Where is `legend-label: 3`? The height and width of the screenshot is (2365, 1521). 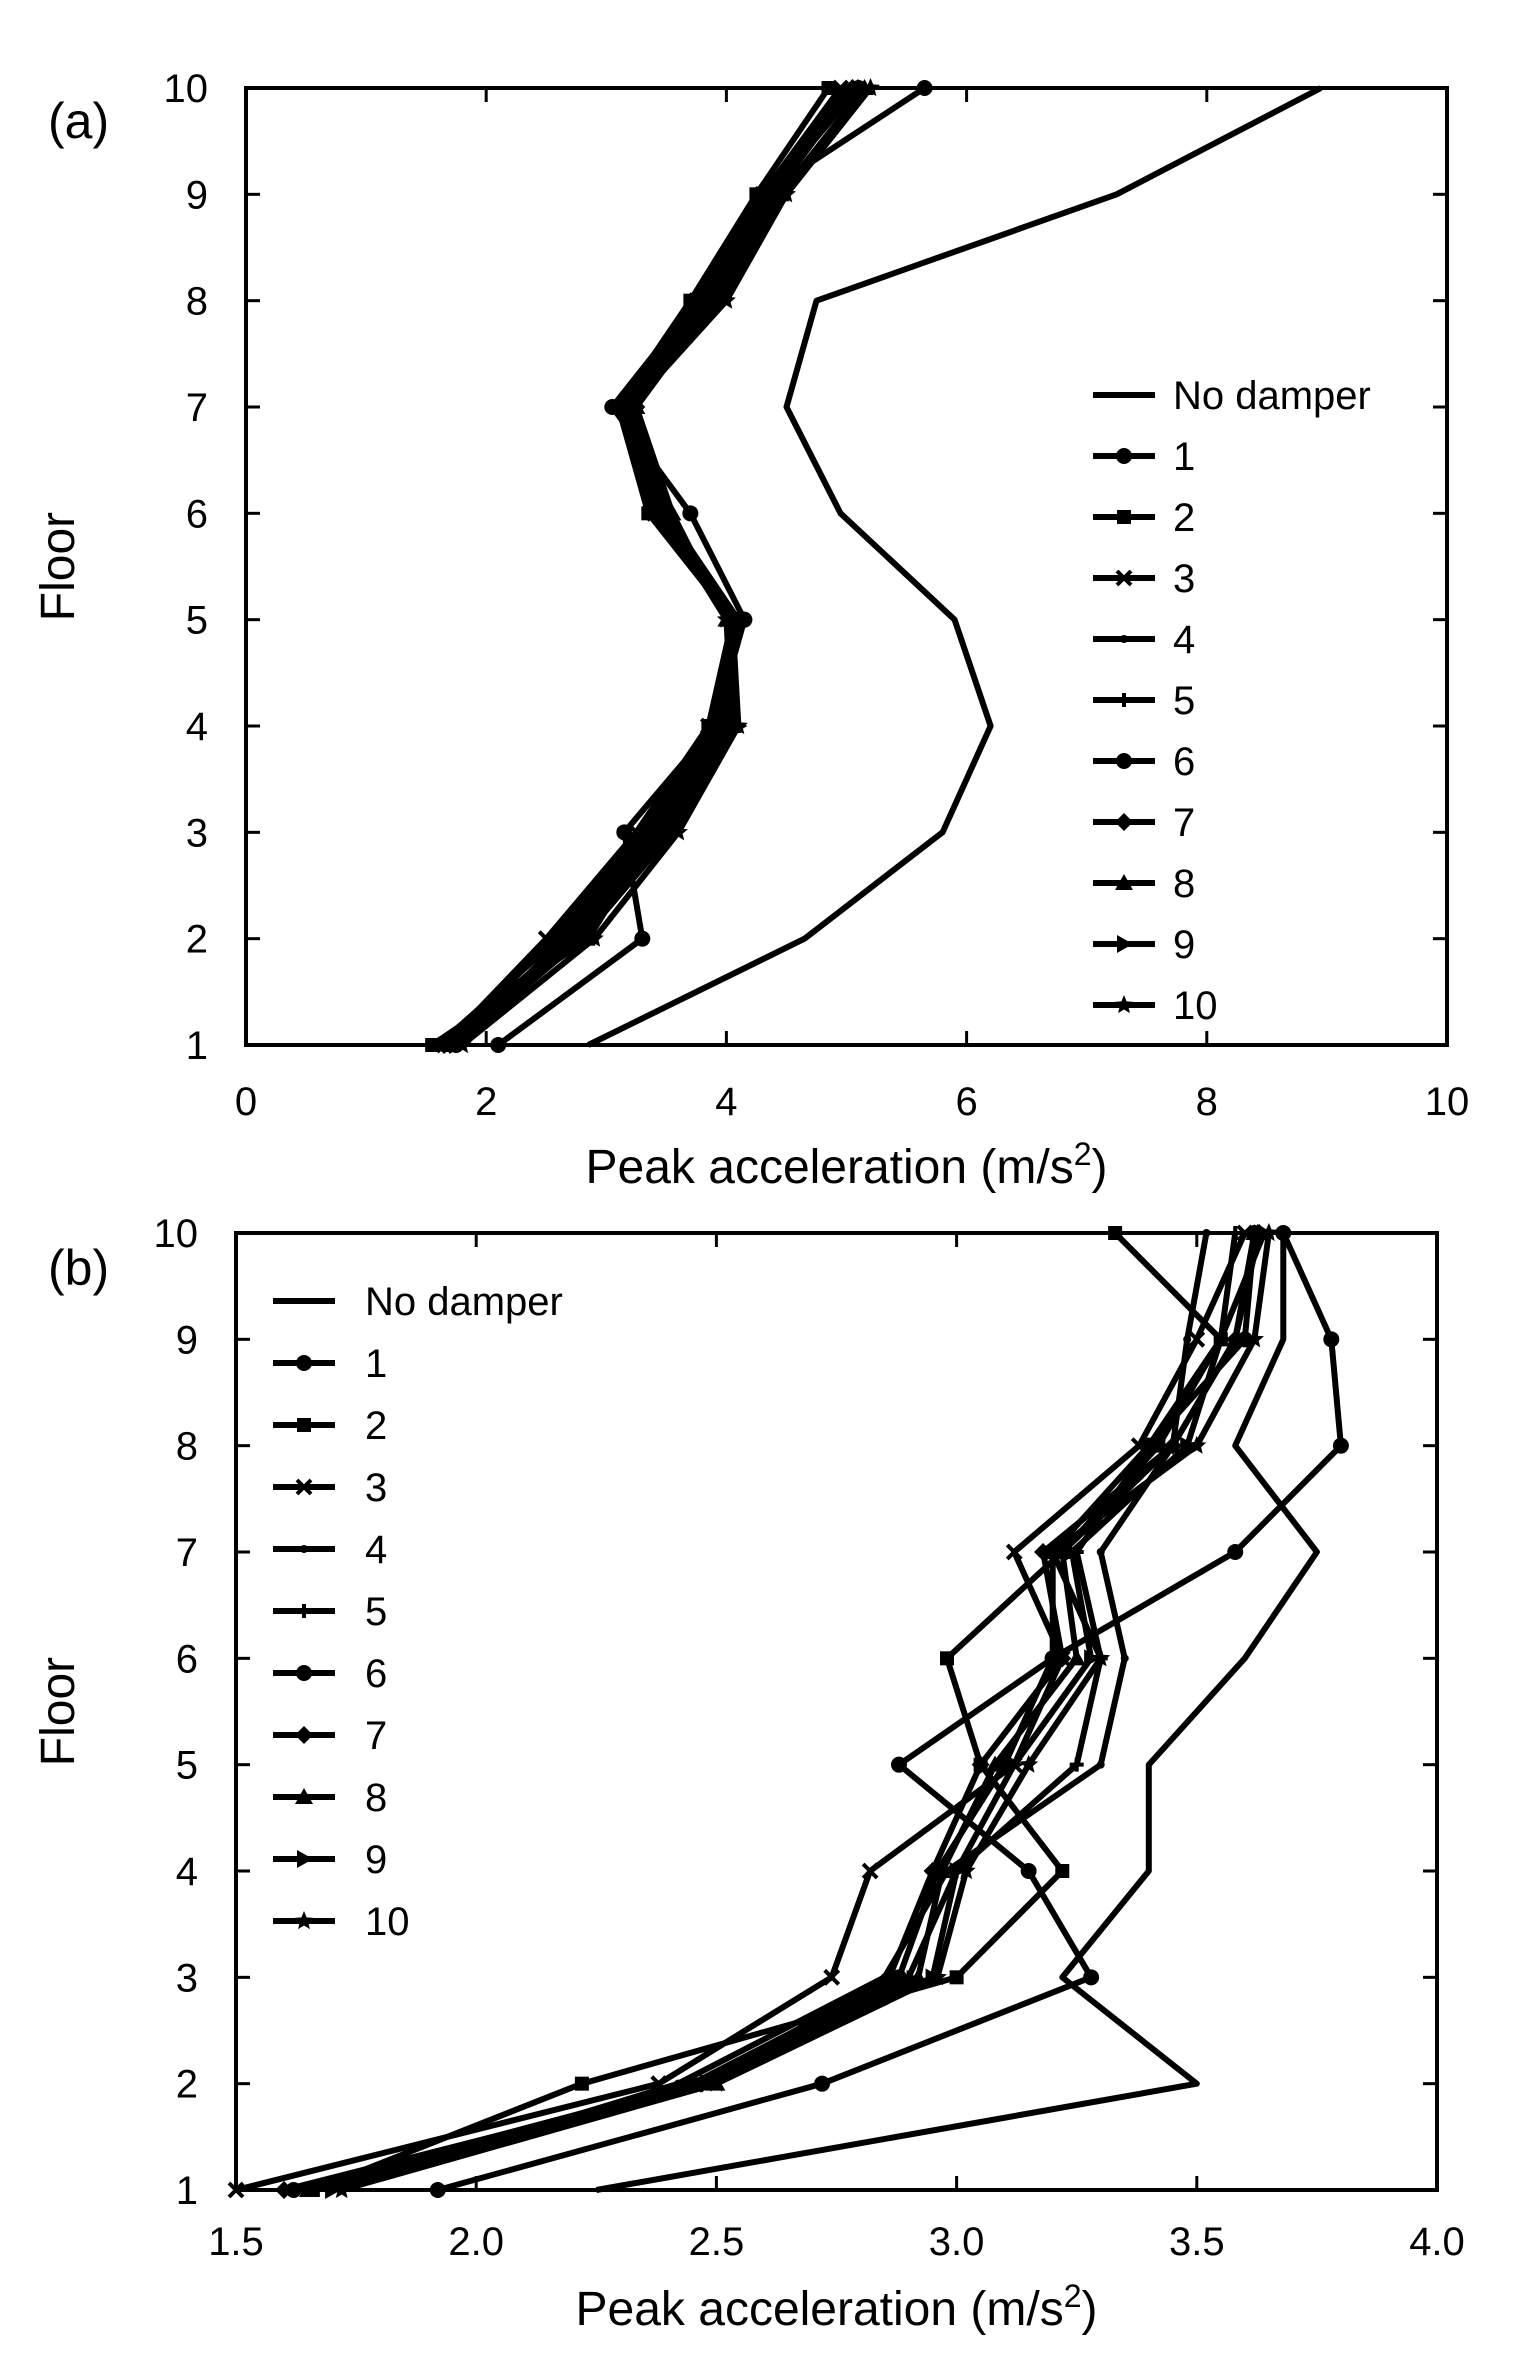 legend-label: 3 is located at coordinates (1184, 579).